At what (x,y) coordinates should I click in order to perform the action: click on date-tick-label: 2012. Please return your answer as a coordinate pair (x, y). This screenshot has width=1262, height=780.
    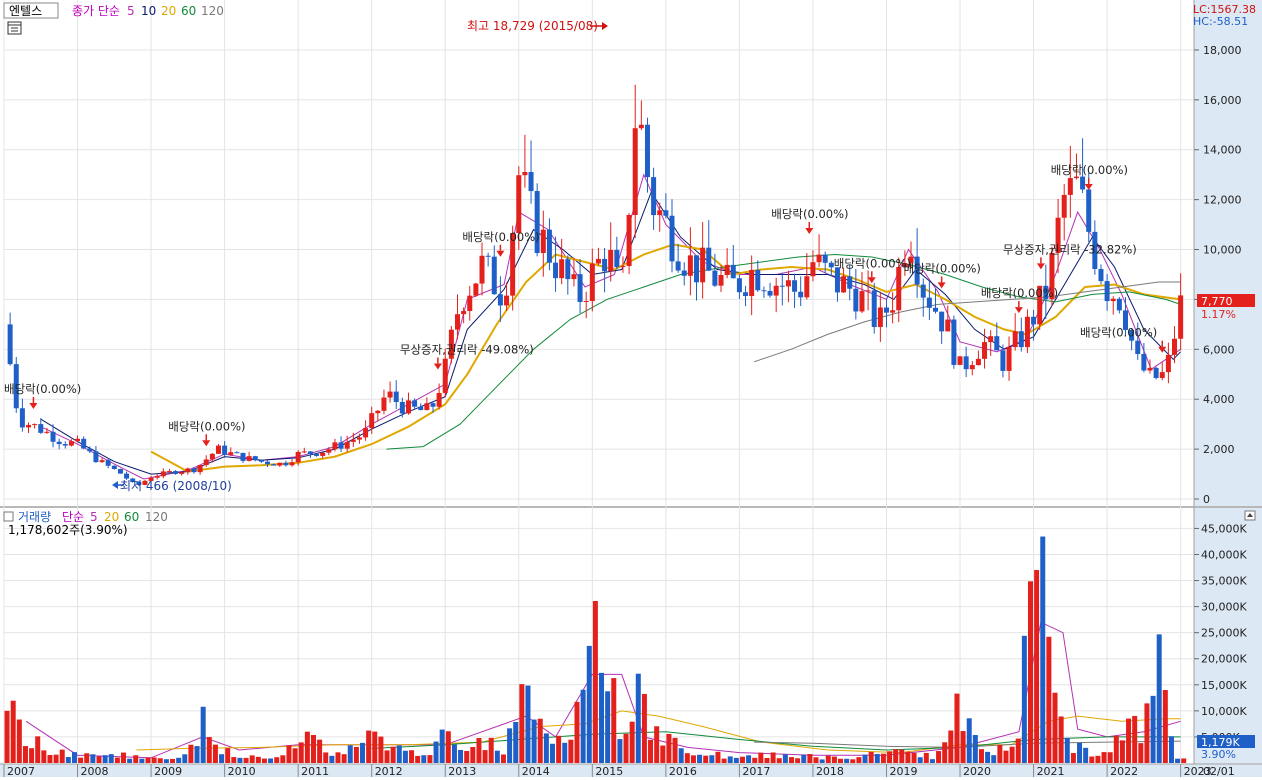
    Looking at the image, I should click on (389, 771).